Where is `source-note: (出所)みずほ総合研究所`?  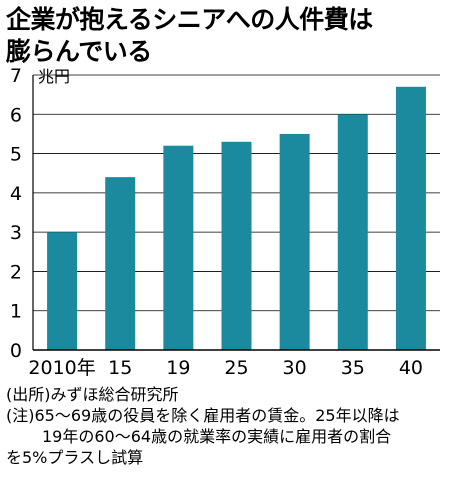
source-note: (出所)みずほ総合研究所 is located at coordinates (92, 394).